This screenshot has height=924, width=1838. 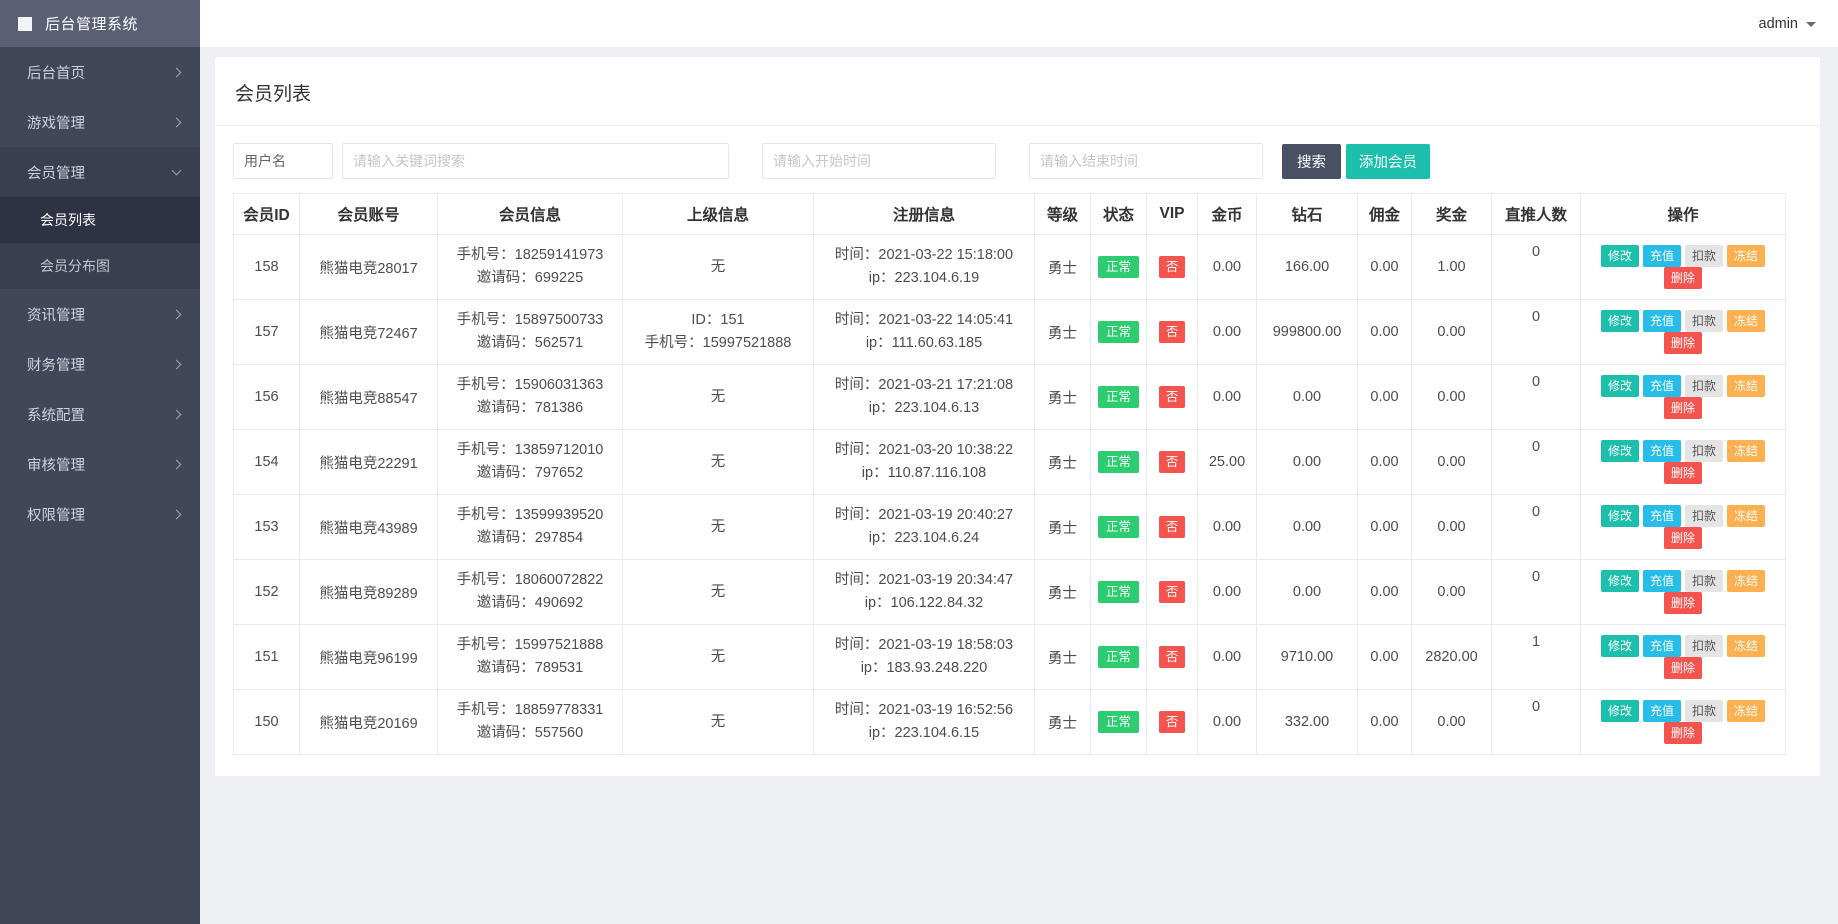 What do you see at coordinates (266, 267) in the screenshot?
I see `cell-member-id: 158` at bounding box center [266, 267].